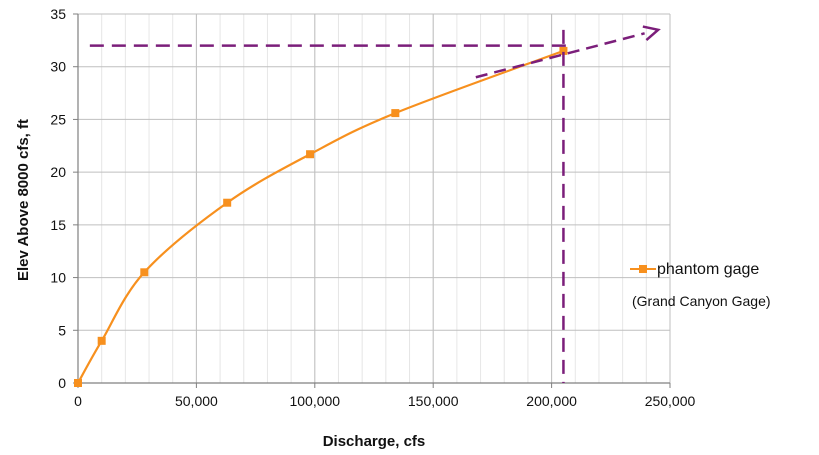  I want to click on y-tick-label: 5, so click(62, 330).